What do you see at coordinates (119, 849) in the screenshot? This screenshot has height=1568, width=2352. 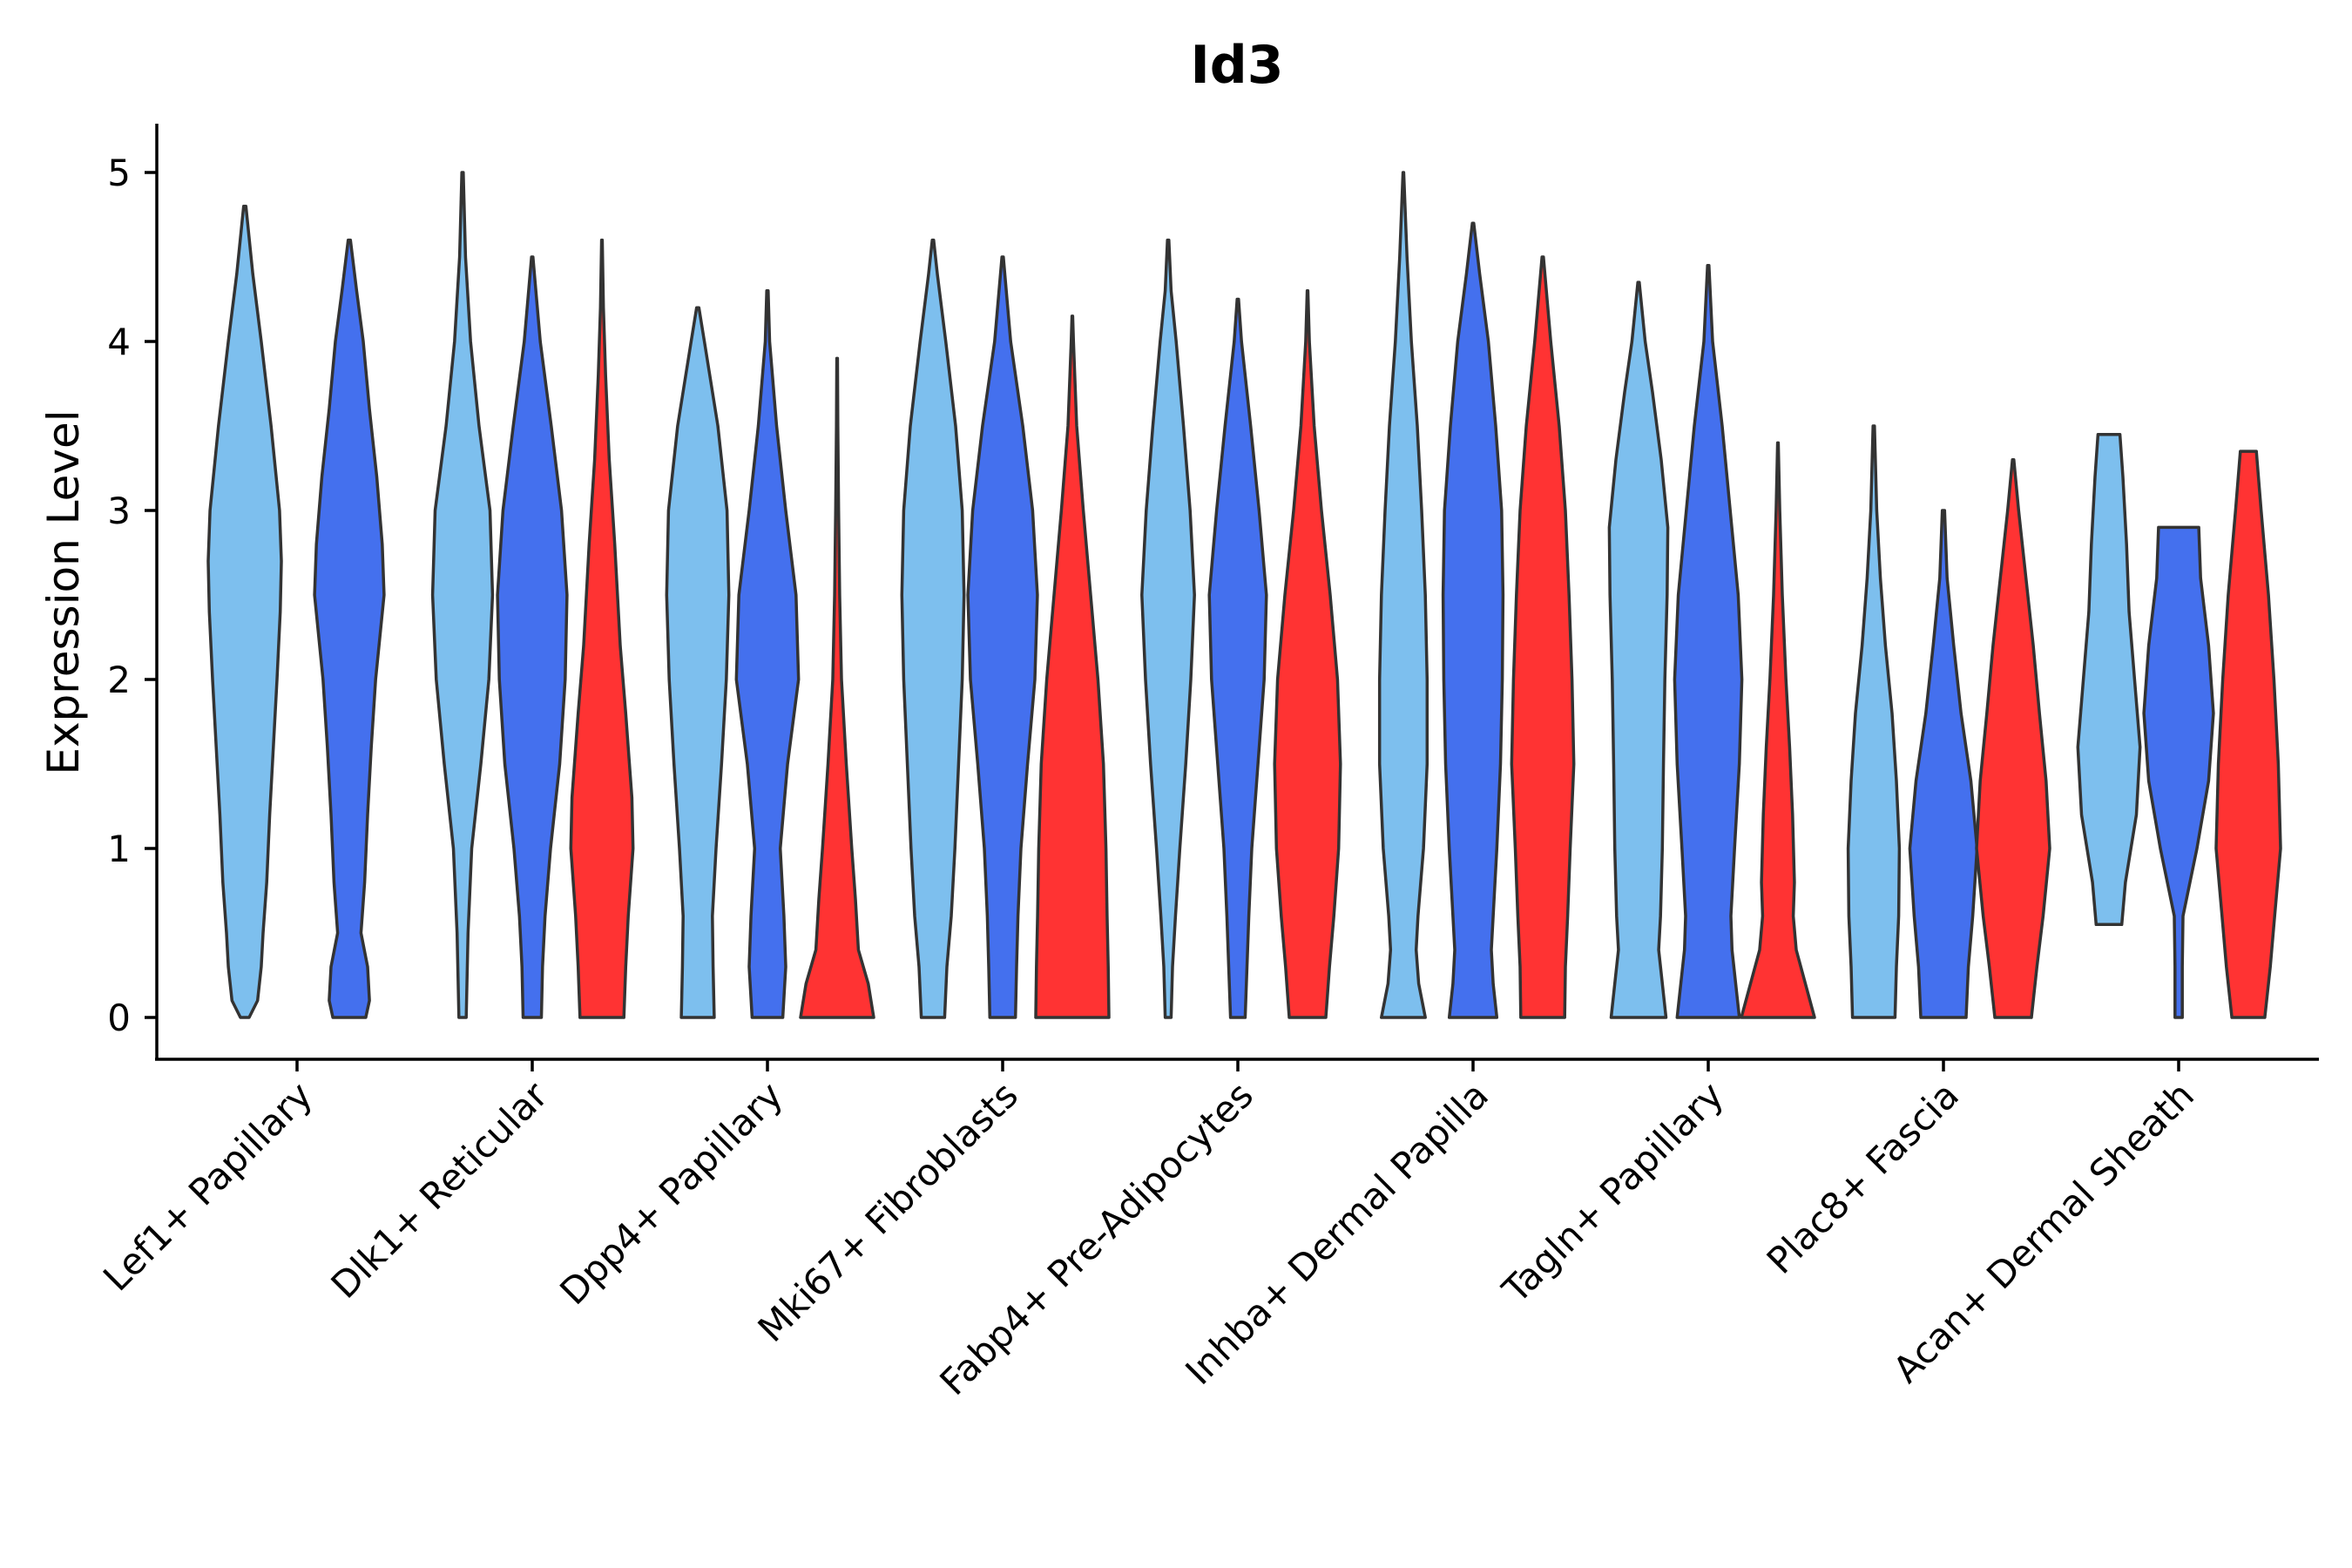 I see `y-tick-label: 1` at bounding box center [119, 849].